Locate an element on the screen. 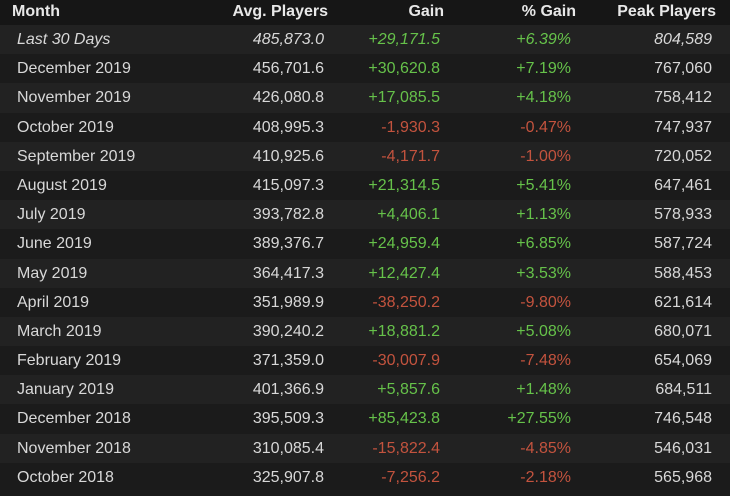  peak-players-cell: 720,052 is located at coordinates (683, 156).